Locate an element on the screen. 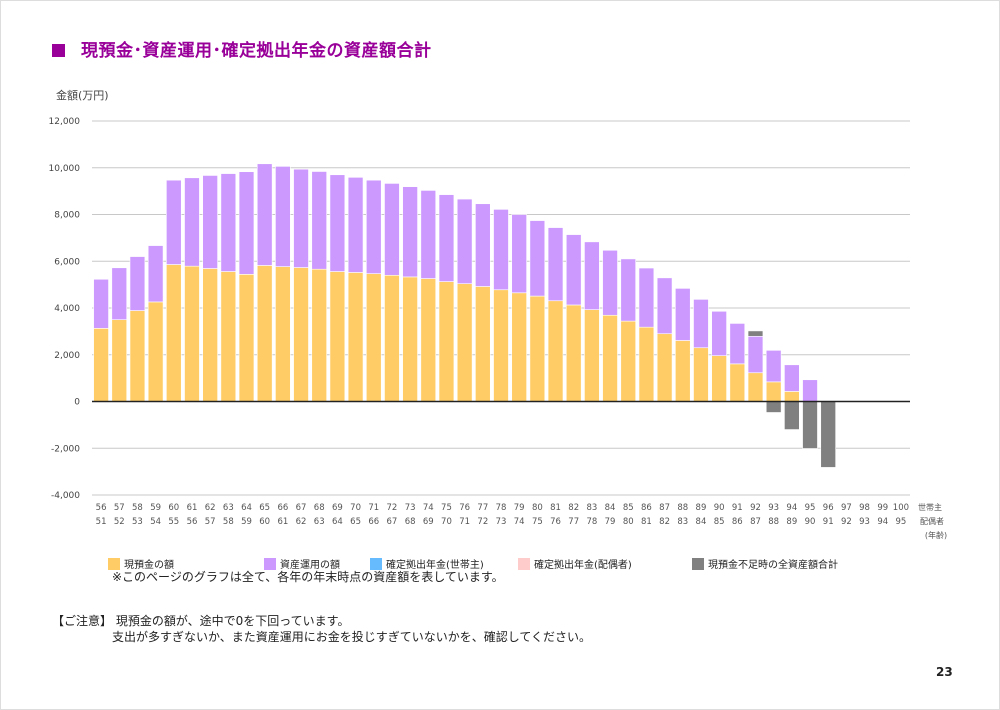 The width and height of the screenshot is (1000, 710). legend-label: 確定拠出年金(配偶者) is located at coordinates (583, 565).